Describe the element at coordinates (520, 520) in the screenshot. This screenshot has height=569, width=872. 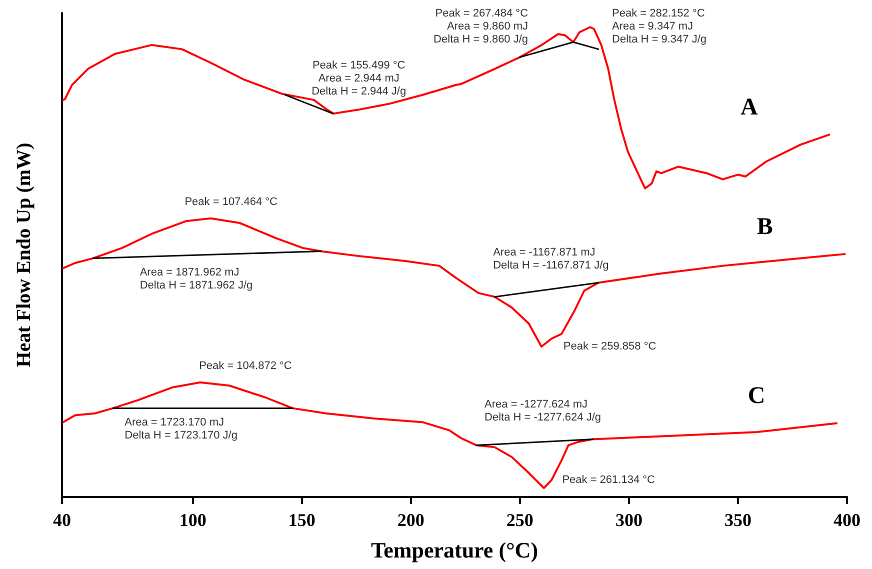
I see `x-tick-label: 250` at that location.